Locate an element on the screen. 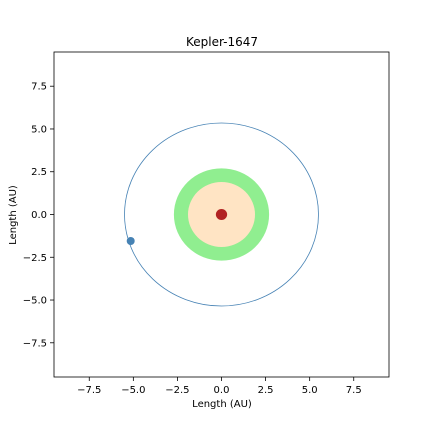 The width and height of the screenshot is (432, 432). y-axis-label: Length (AU) is located at coordinates (13, 215).